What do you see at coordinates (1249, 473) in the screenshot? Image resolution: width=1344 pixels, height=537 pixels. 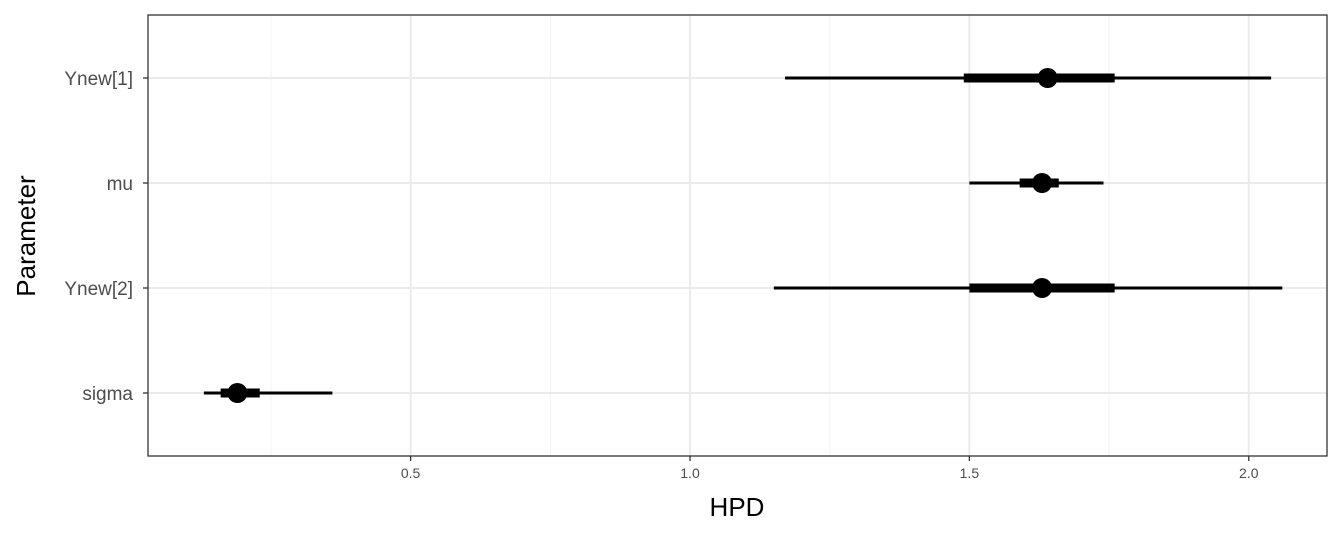 I see `x-tick-label: 2.0` at bounding box center [1249, 473].